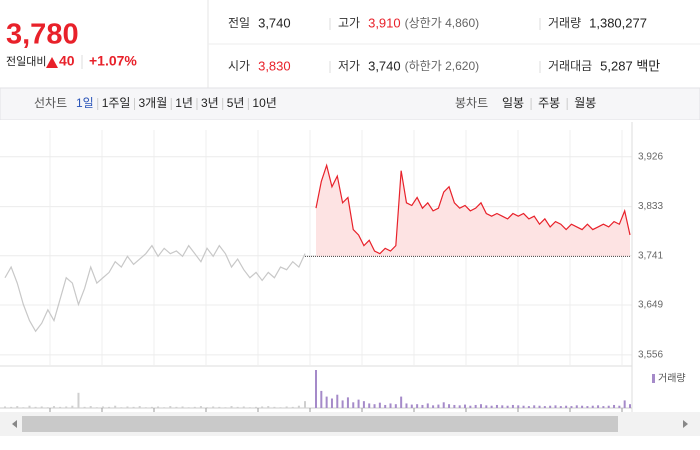 This screenshot has height=450, width=700. I want to click on price-line, so click(155, 288).